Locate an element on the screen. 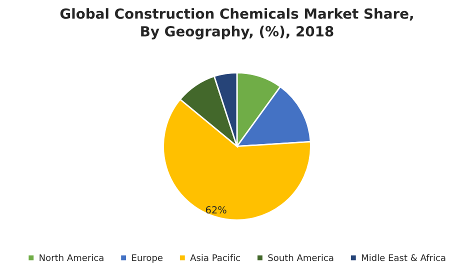  data-label: 62% is located at coordinates (216, 210).